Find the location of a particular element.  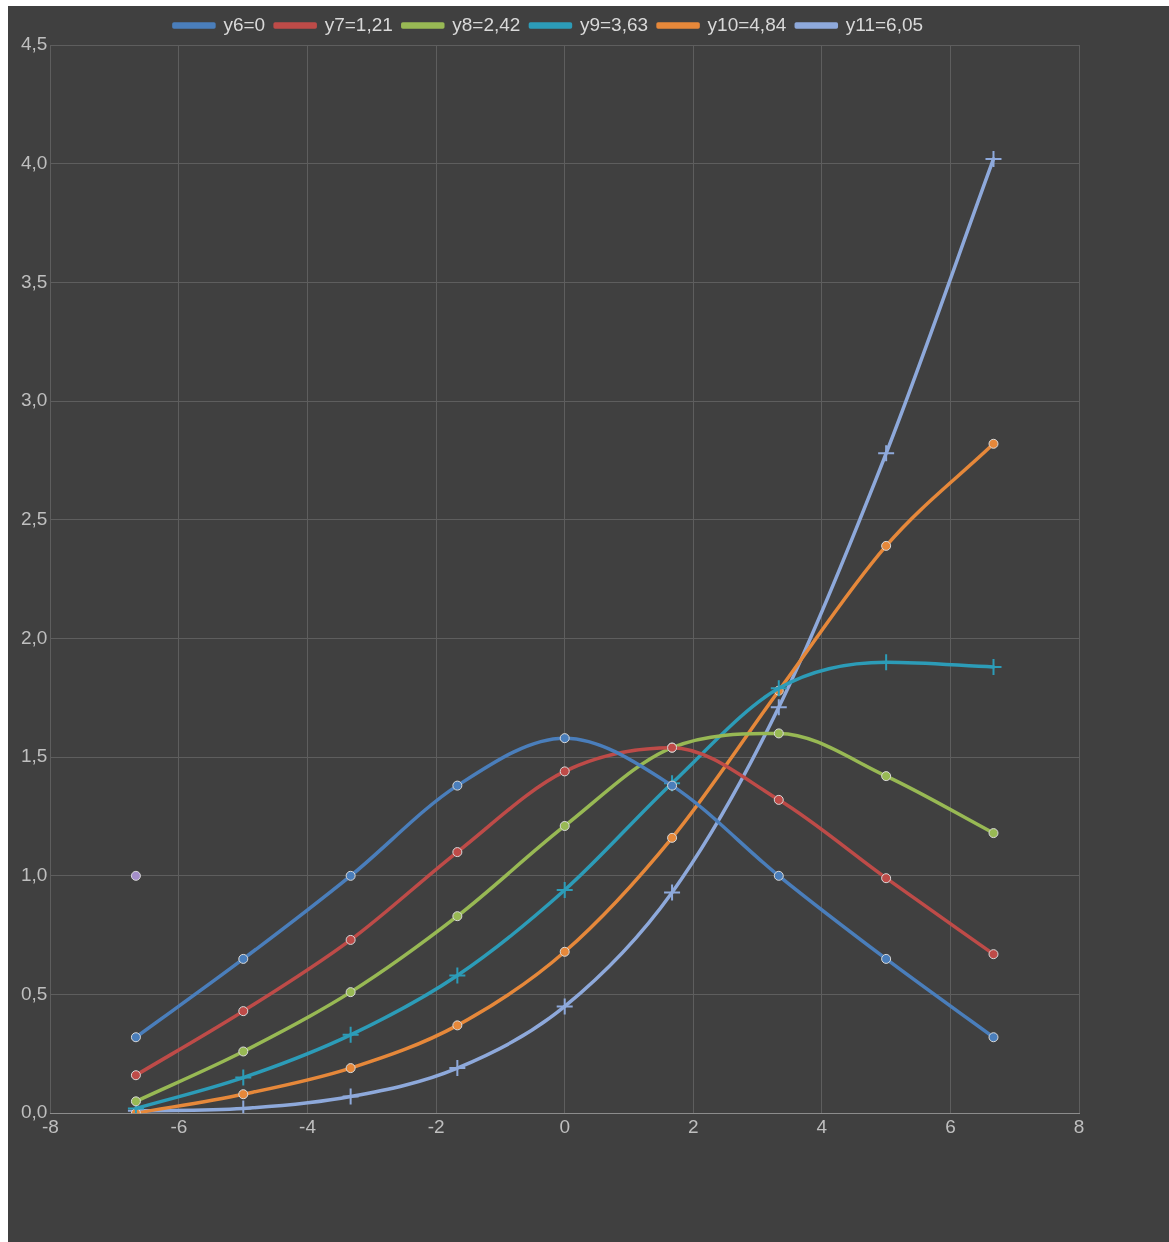

y-tick-label: 3,5 is located at coordinates (34, 281).